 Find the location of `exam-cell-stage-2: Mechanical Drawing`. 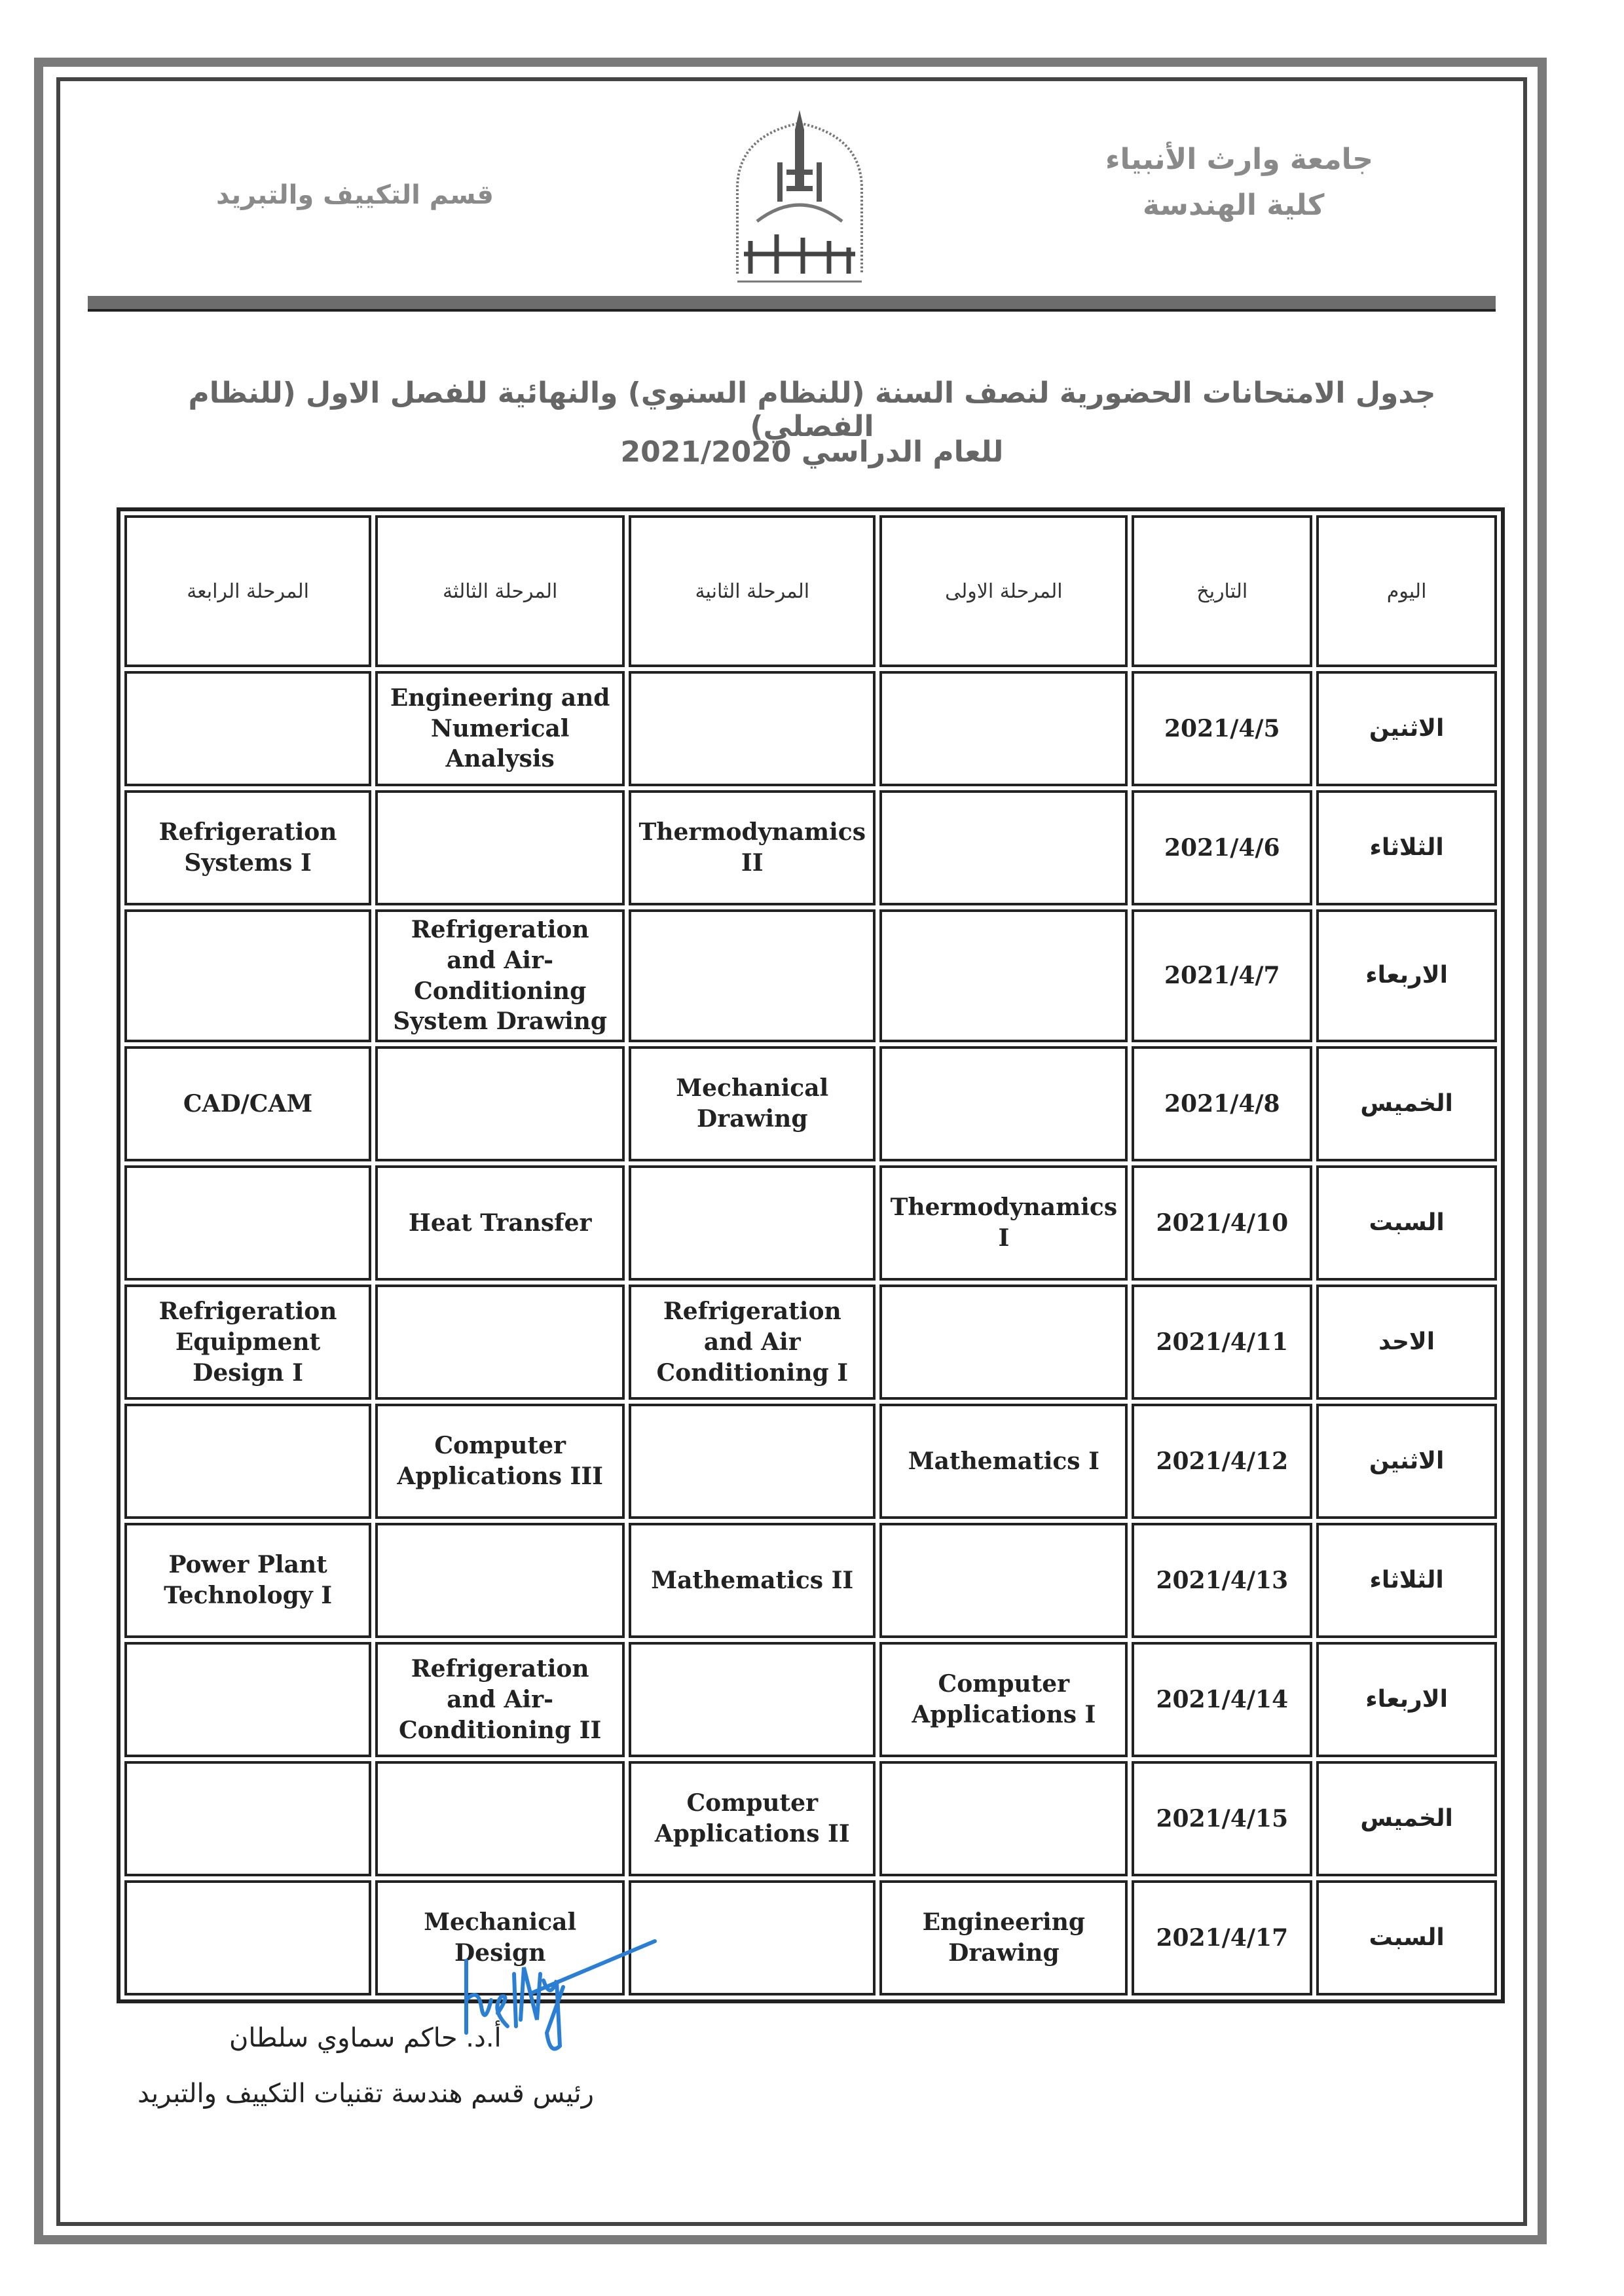

exam-cell-stage-2: Mechanical Drawing is located at coordinates (752, 1104).